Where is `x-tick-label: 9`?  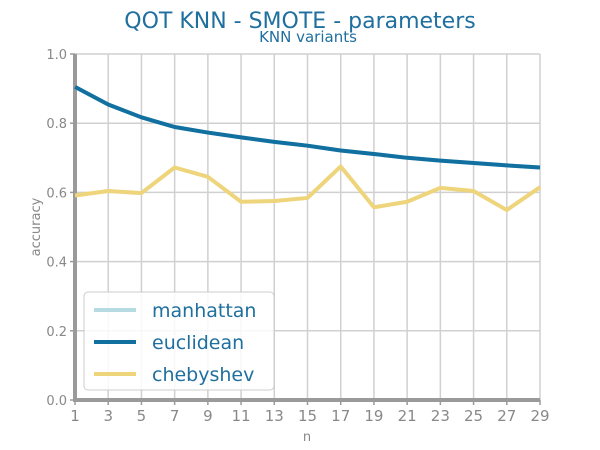
x-tick-label: 9 is located at coordinates (208, 416).